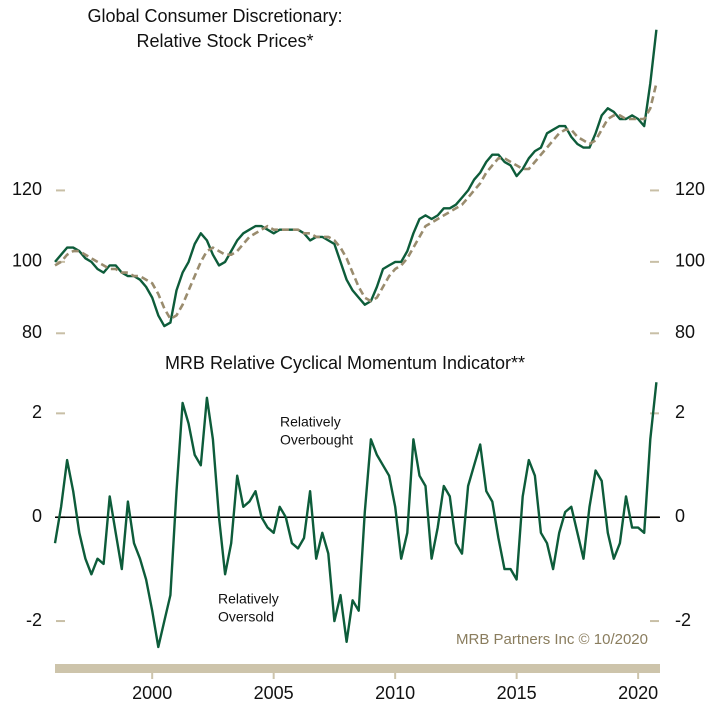 The image size is (712, 712). I want to click on annotation: Overbought, so click(316, 440).